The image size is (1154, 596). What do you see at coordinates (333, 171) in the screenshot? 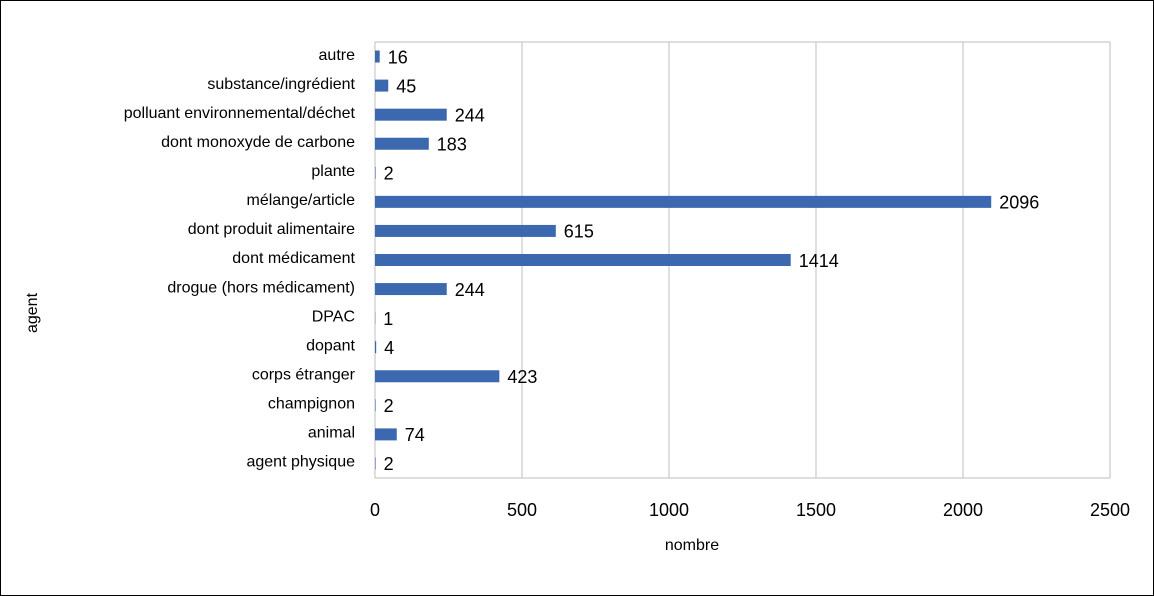
I see `y-tick-label: plante` at bounding box center [333, 171].